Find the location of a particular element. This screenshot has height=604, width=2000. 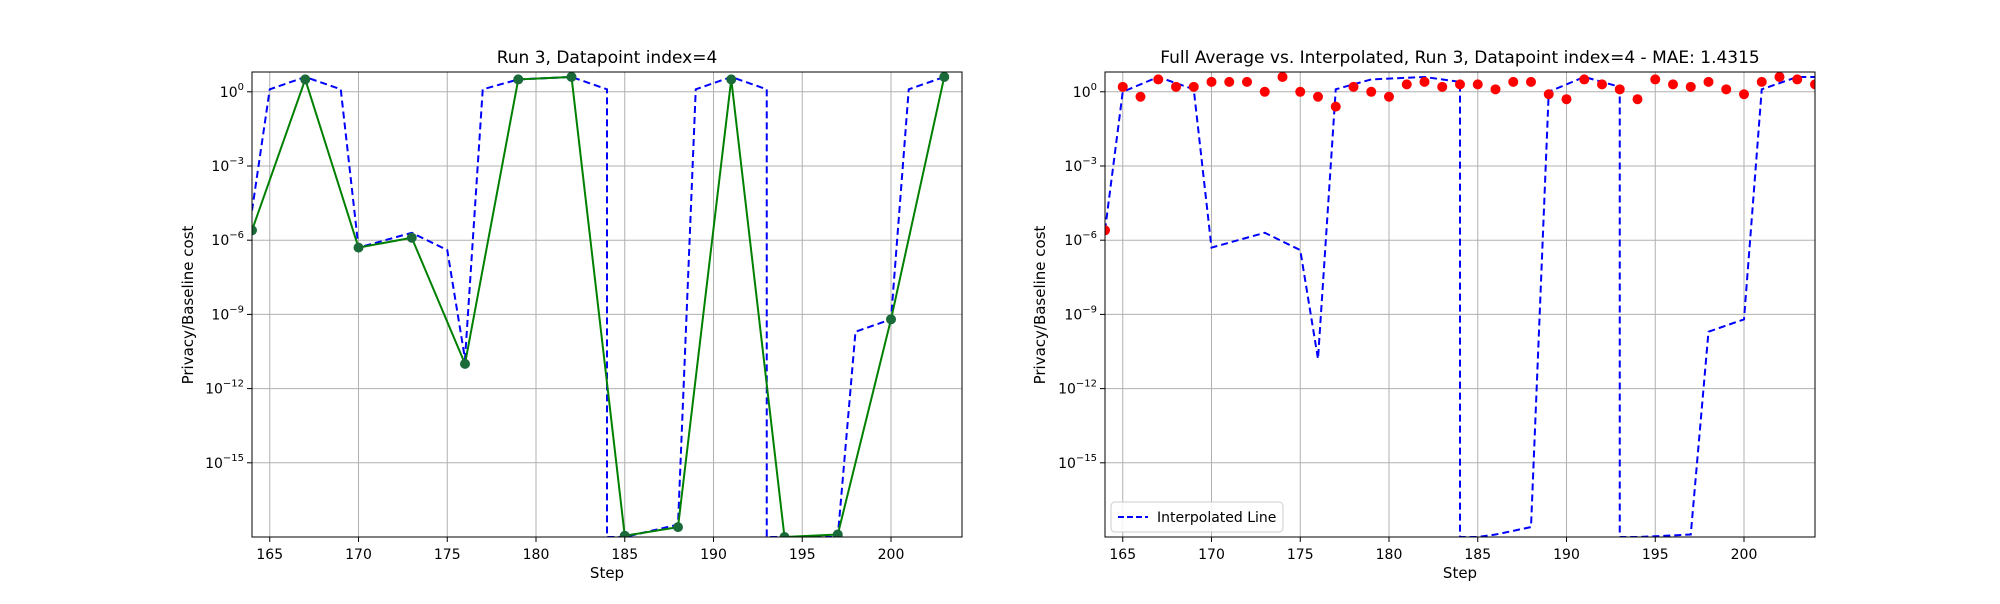

chart-right-x-tick-label-165: 165 is located at coordinates (1122, 555).